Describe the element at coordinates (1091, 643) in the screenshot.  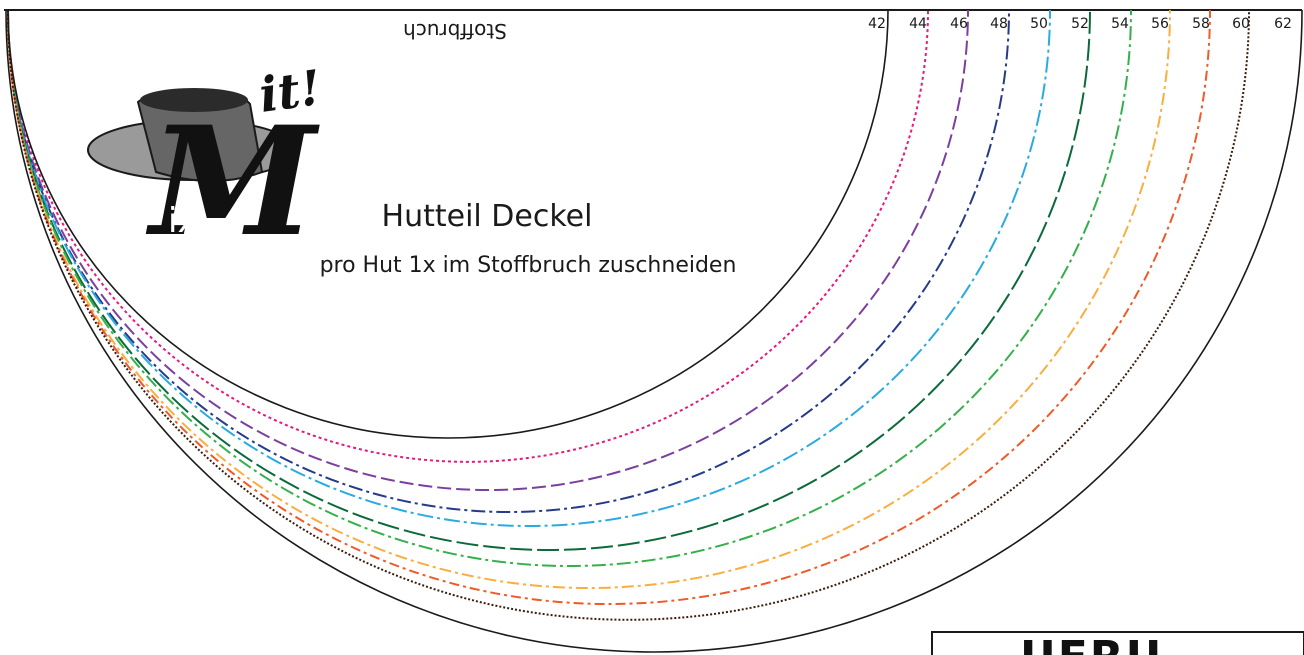
I see `stamp-text: UERU` at that location.